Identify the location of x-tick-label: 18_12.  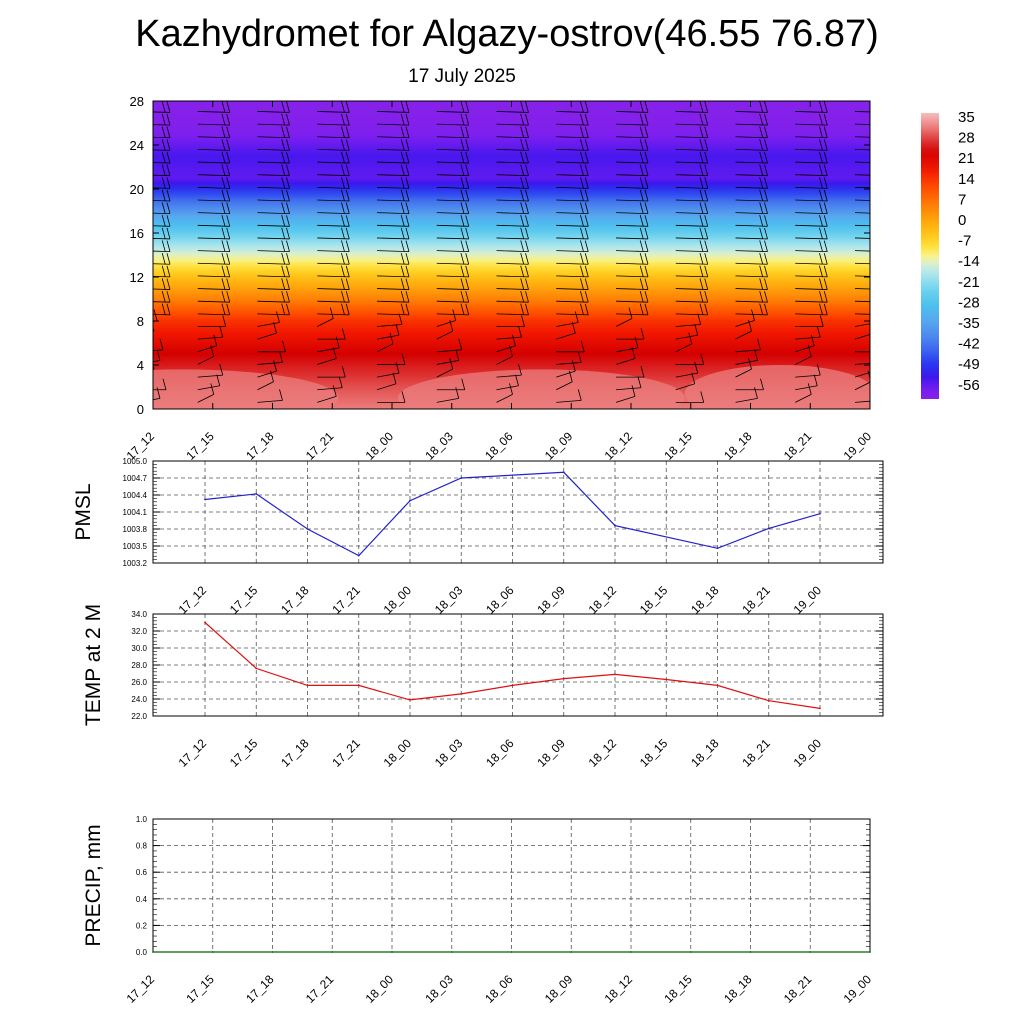
(603, 600).